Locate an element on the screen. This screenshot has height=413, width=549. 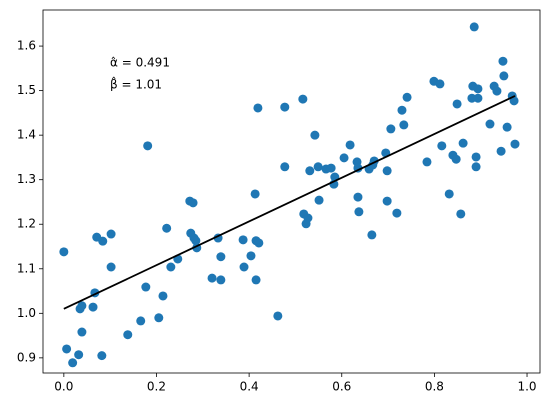
y-tick-label: 1.4 is located at coordinates (26, 135).